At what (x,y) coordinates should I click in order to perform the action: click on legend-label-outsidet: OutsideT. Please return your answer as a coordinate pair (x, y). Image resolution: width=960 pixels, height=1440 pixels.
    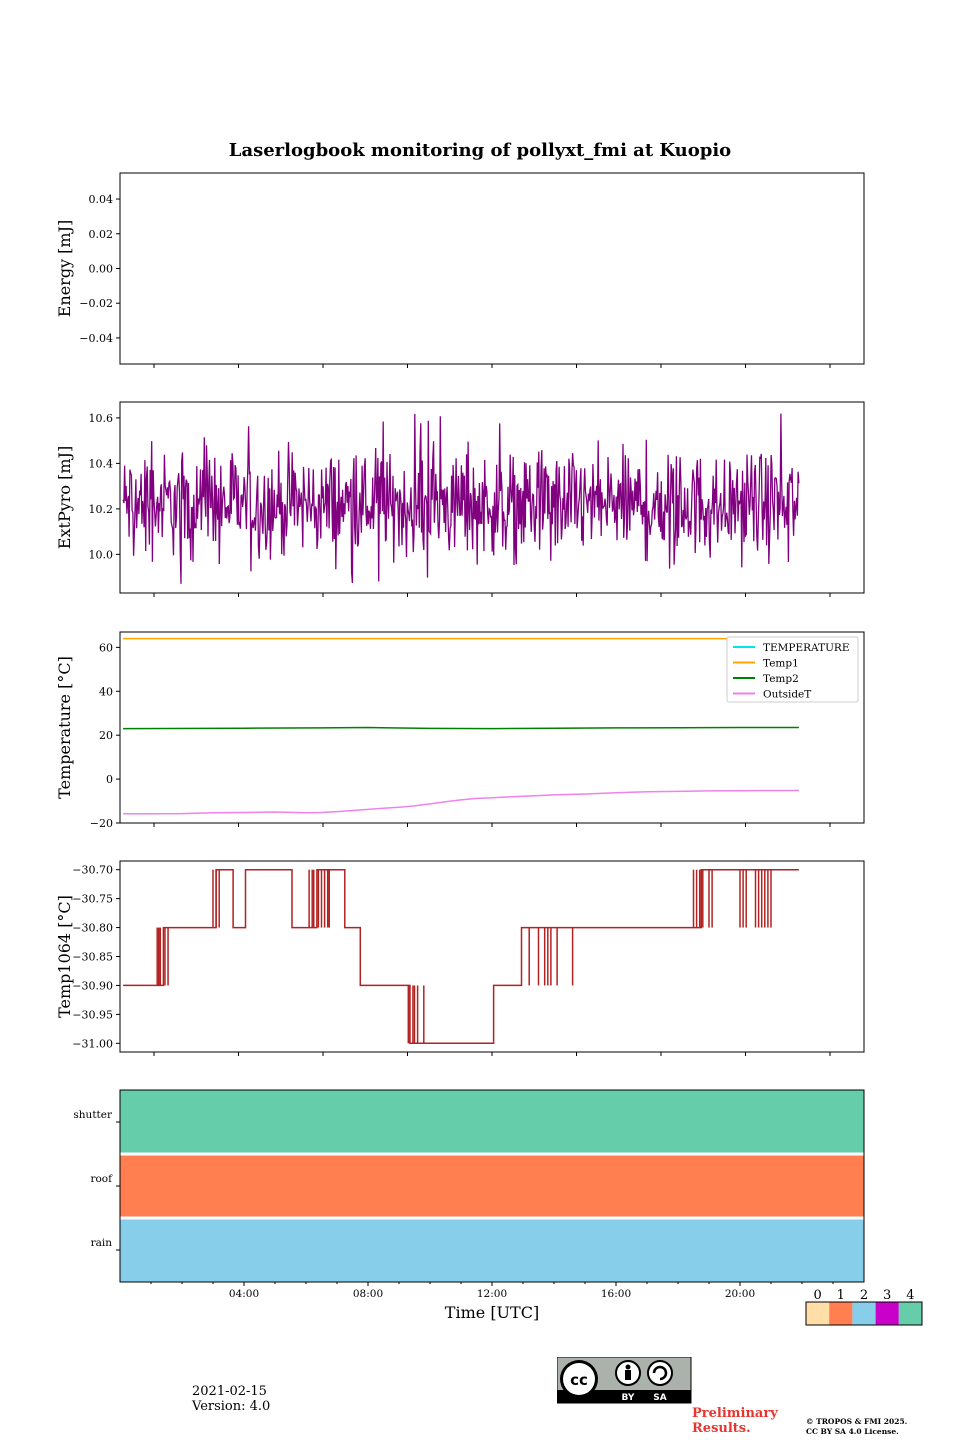
    Looking at the image, I should click on (787, 695).